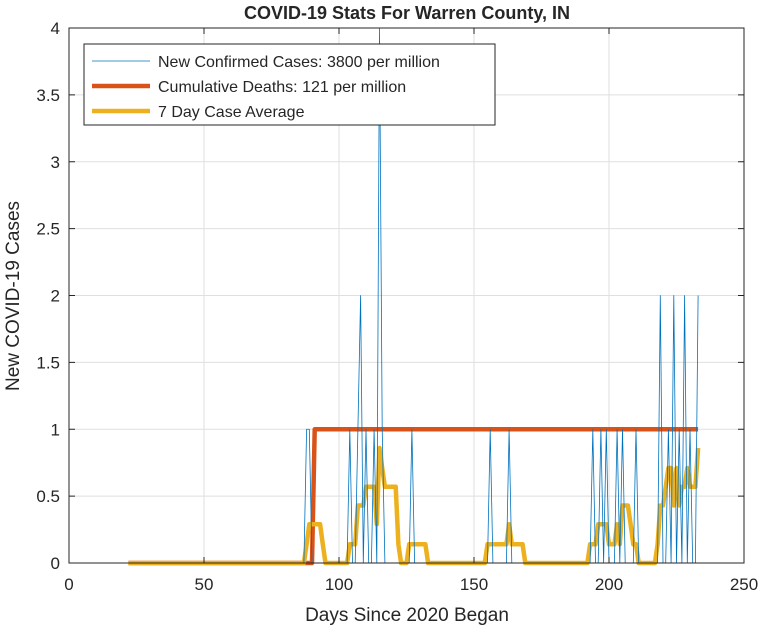 The height and width of the screenshot is (630, 766). I want to click on x-tick-label: 250, so click(744, 584).